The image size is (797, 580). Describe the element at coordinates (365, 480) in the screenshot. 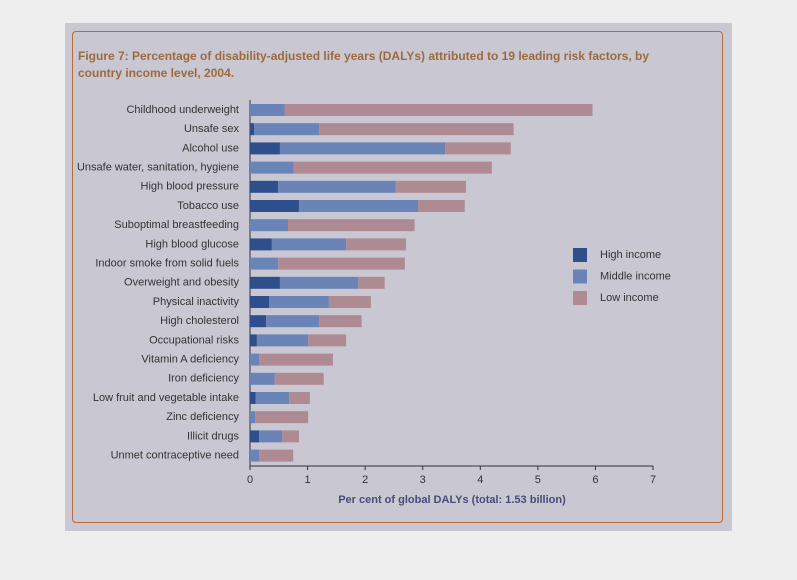

I see `x-tick-label: 2` at that location.